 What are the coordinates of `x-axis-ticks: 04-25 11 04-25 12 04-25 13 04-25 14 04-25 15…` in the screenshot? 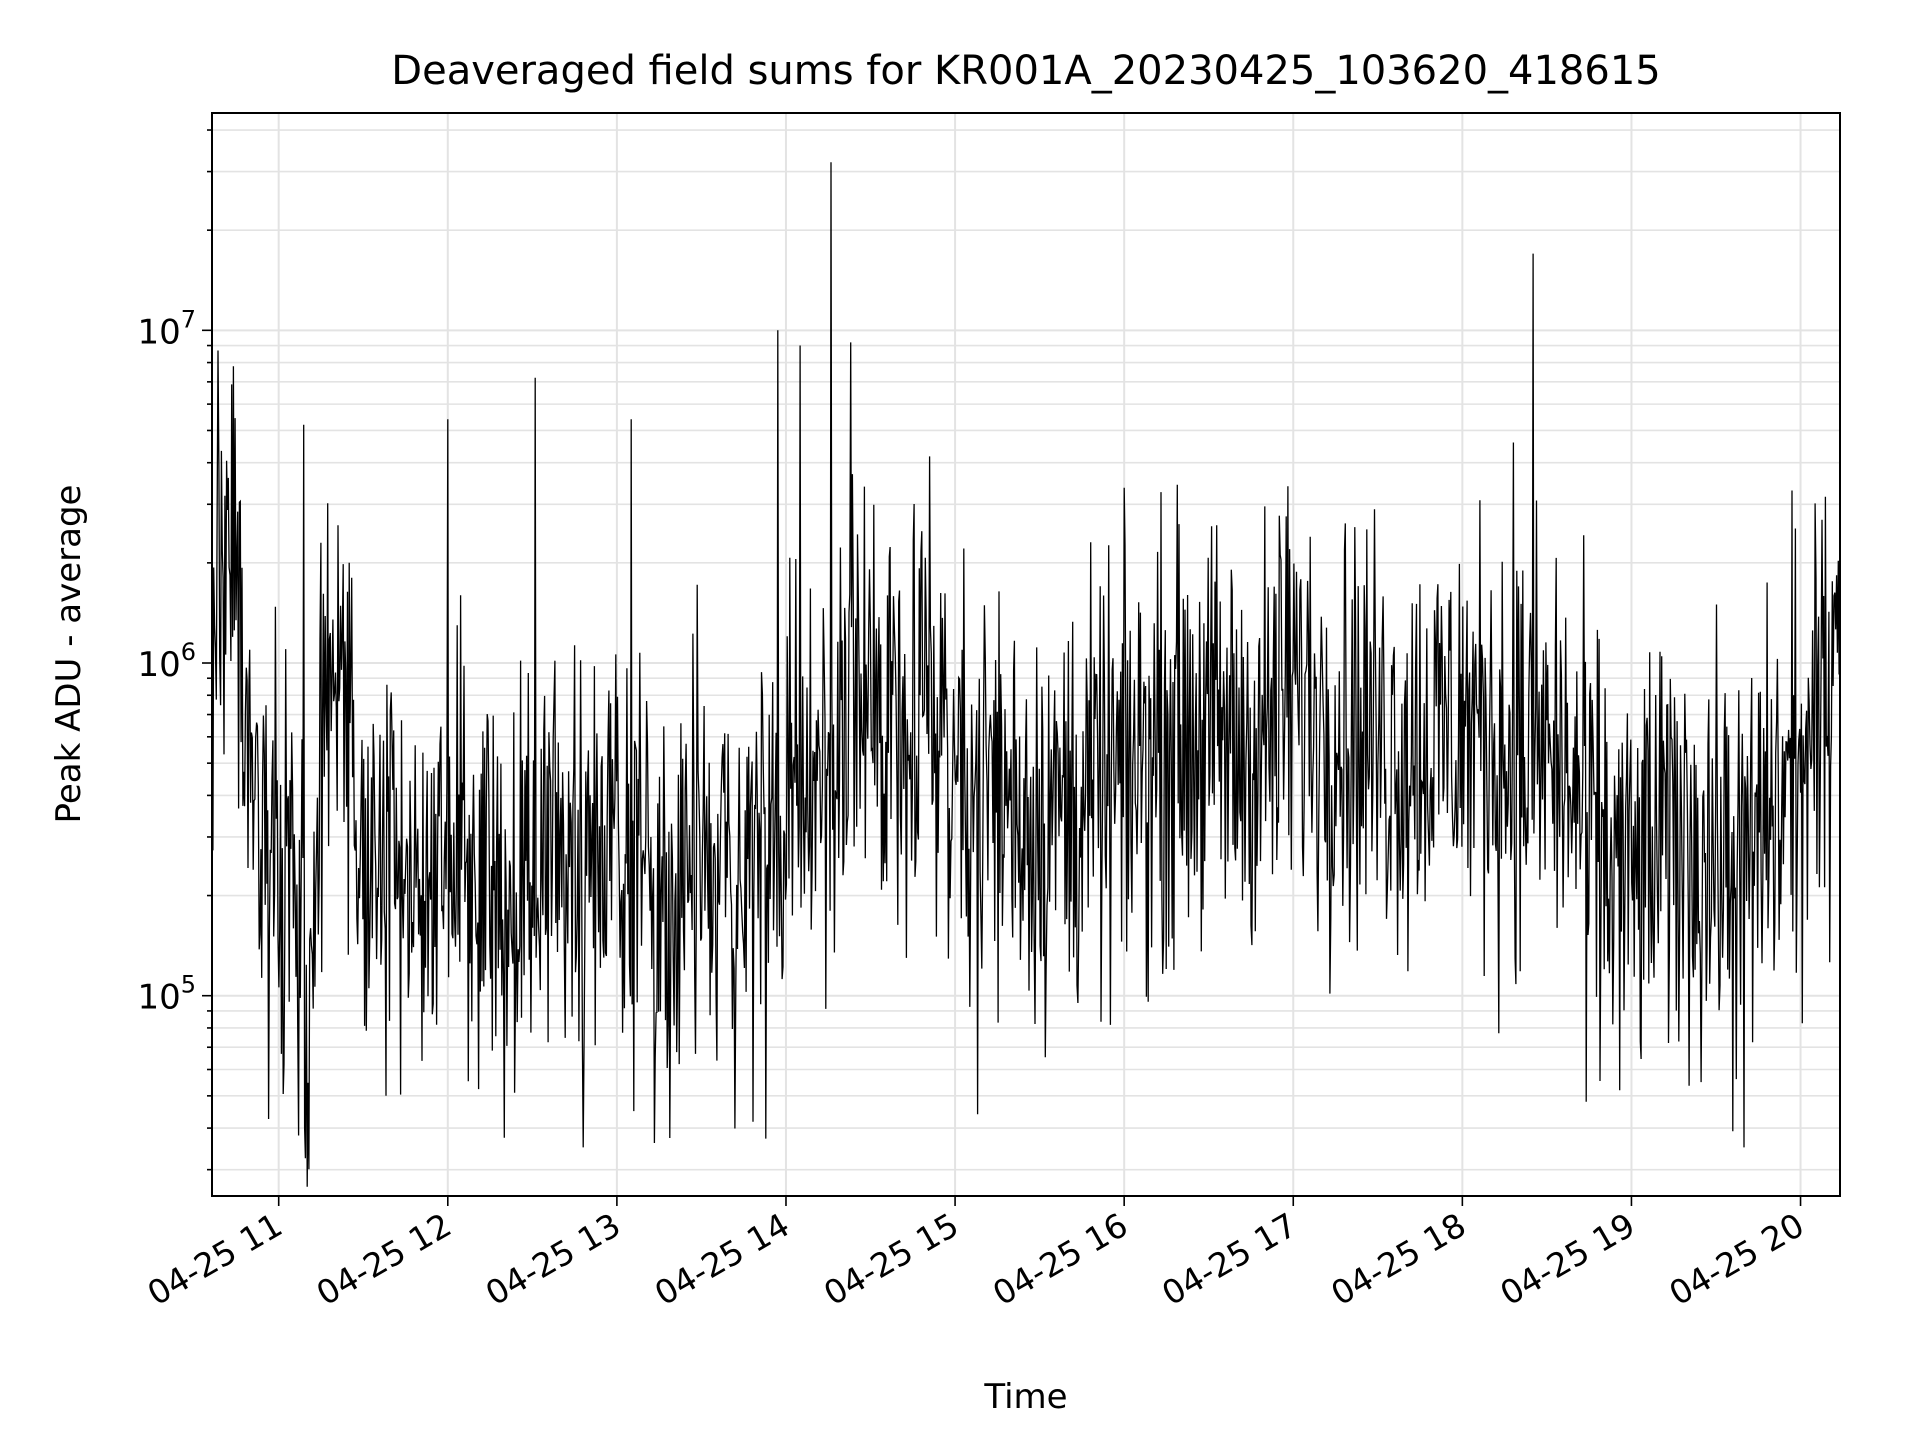 It's located at (976, 1254).